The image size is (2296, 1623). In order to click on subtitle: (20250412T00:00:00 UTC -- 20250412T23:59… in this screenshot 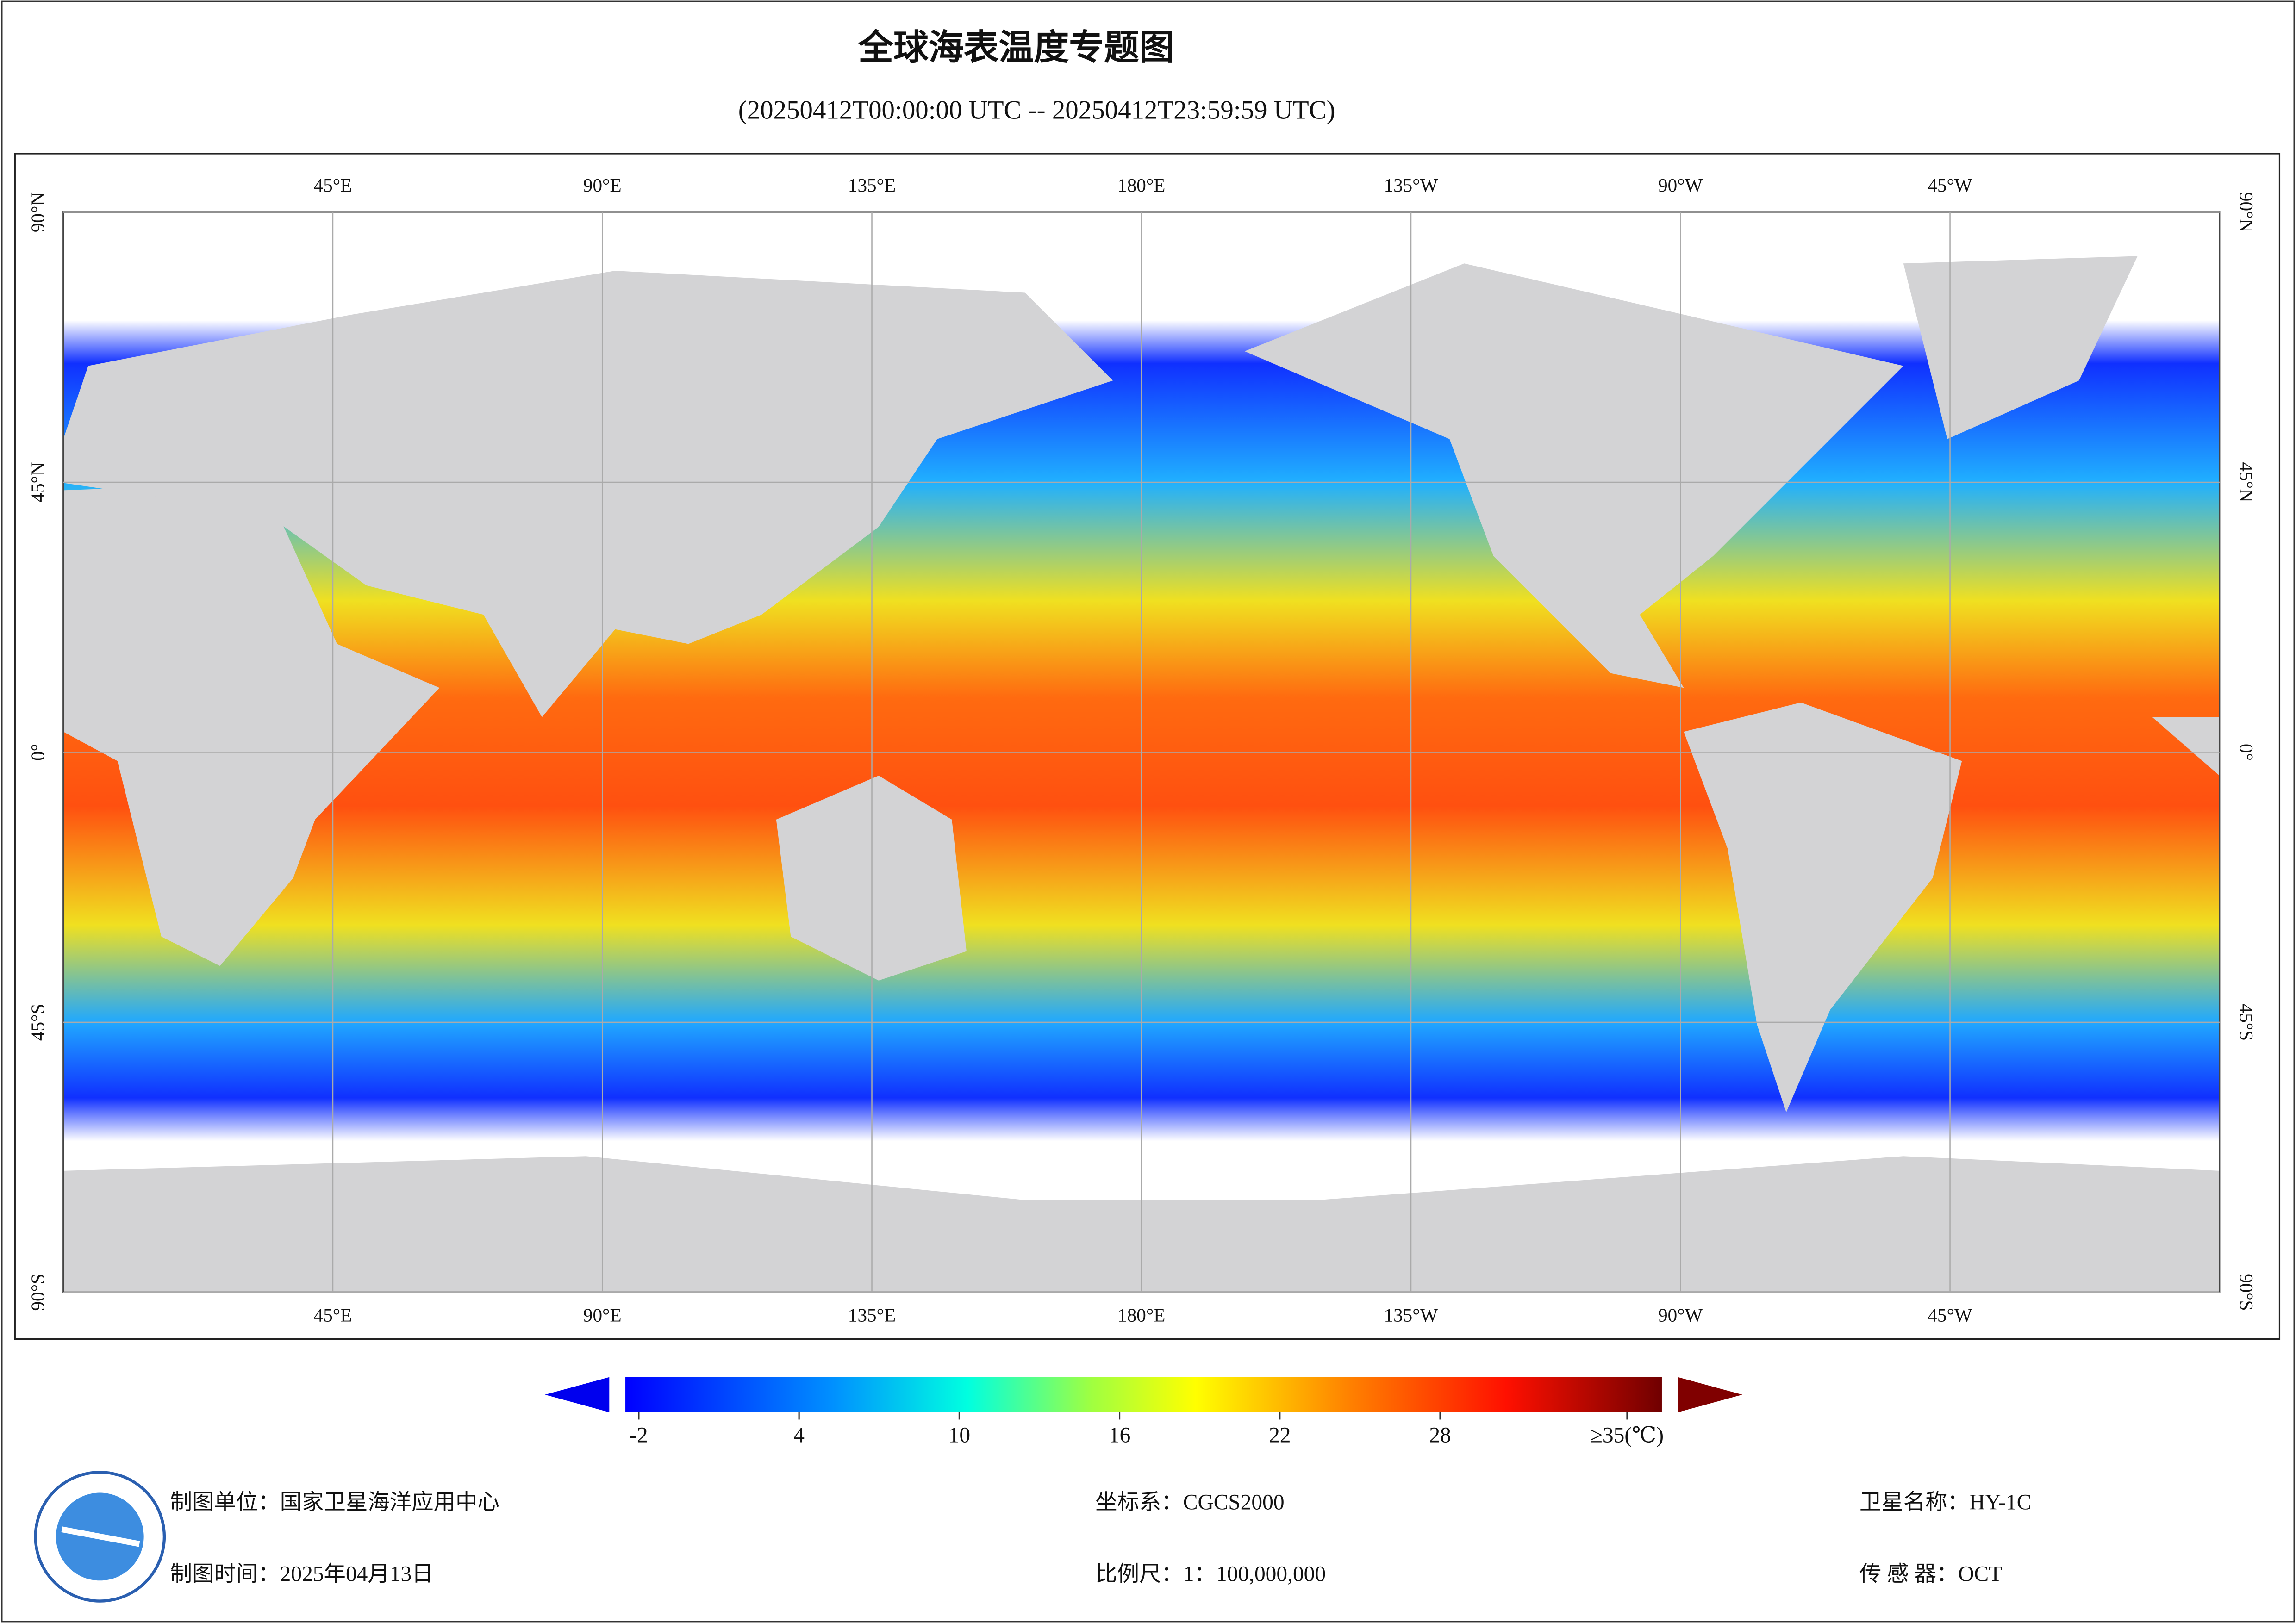, I will do `click(1036, 110)`.